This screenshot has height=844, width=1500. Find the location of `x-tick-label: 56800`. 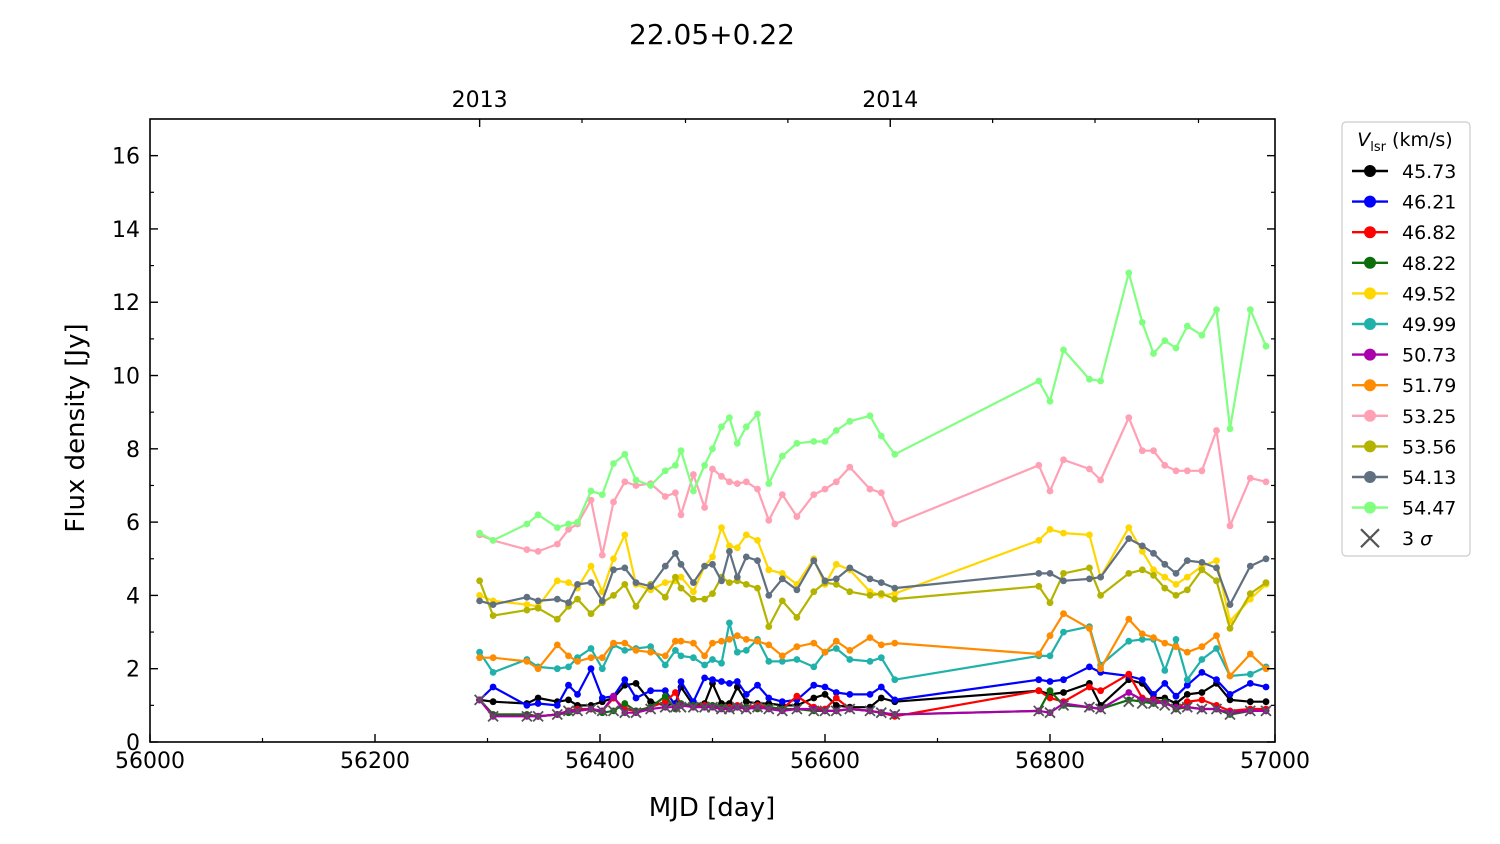

x-tick-label: 56800 is located at coordinates (1050, 761).